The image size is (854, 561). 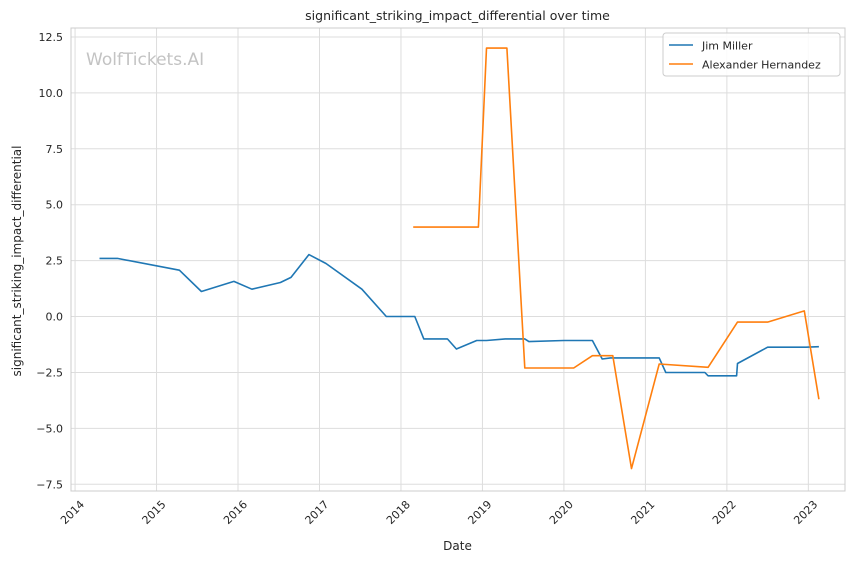 I want to click on y-tick-label: −5.0, so click(x=49, y=428).